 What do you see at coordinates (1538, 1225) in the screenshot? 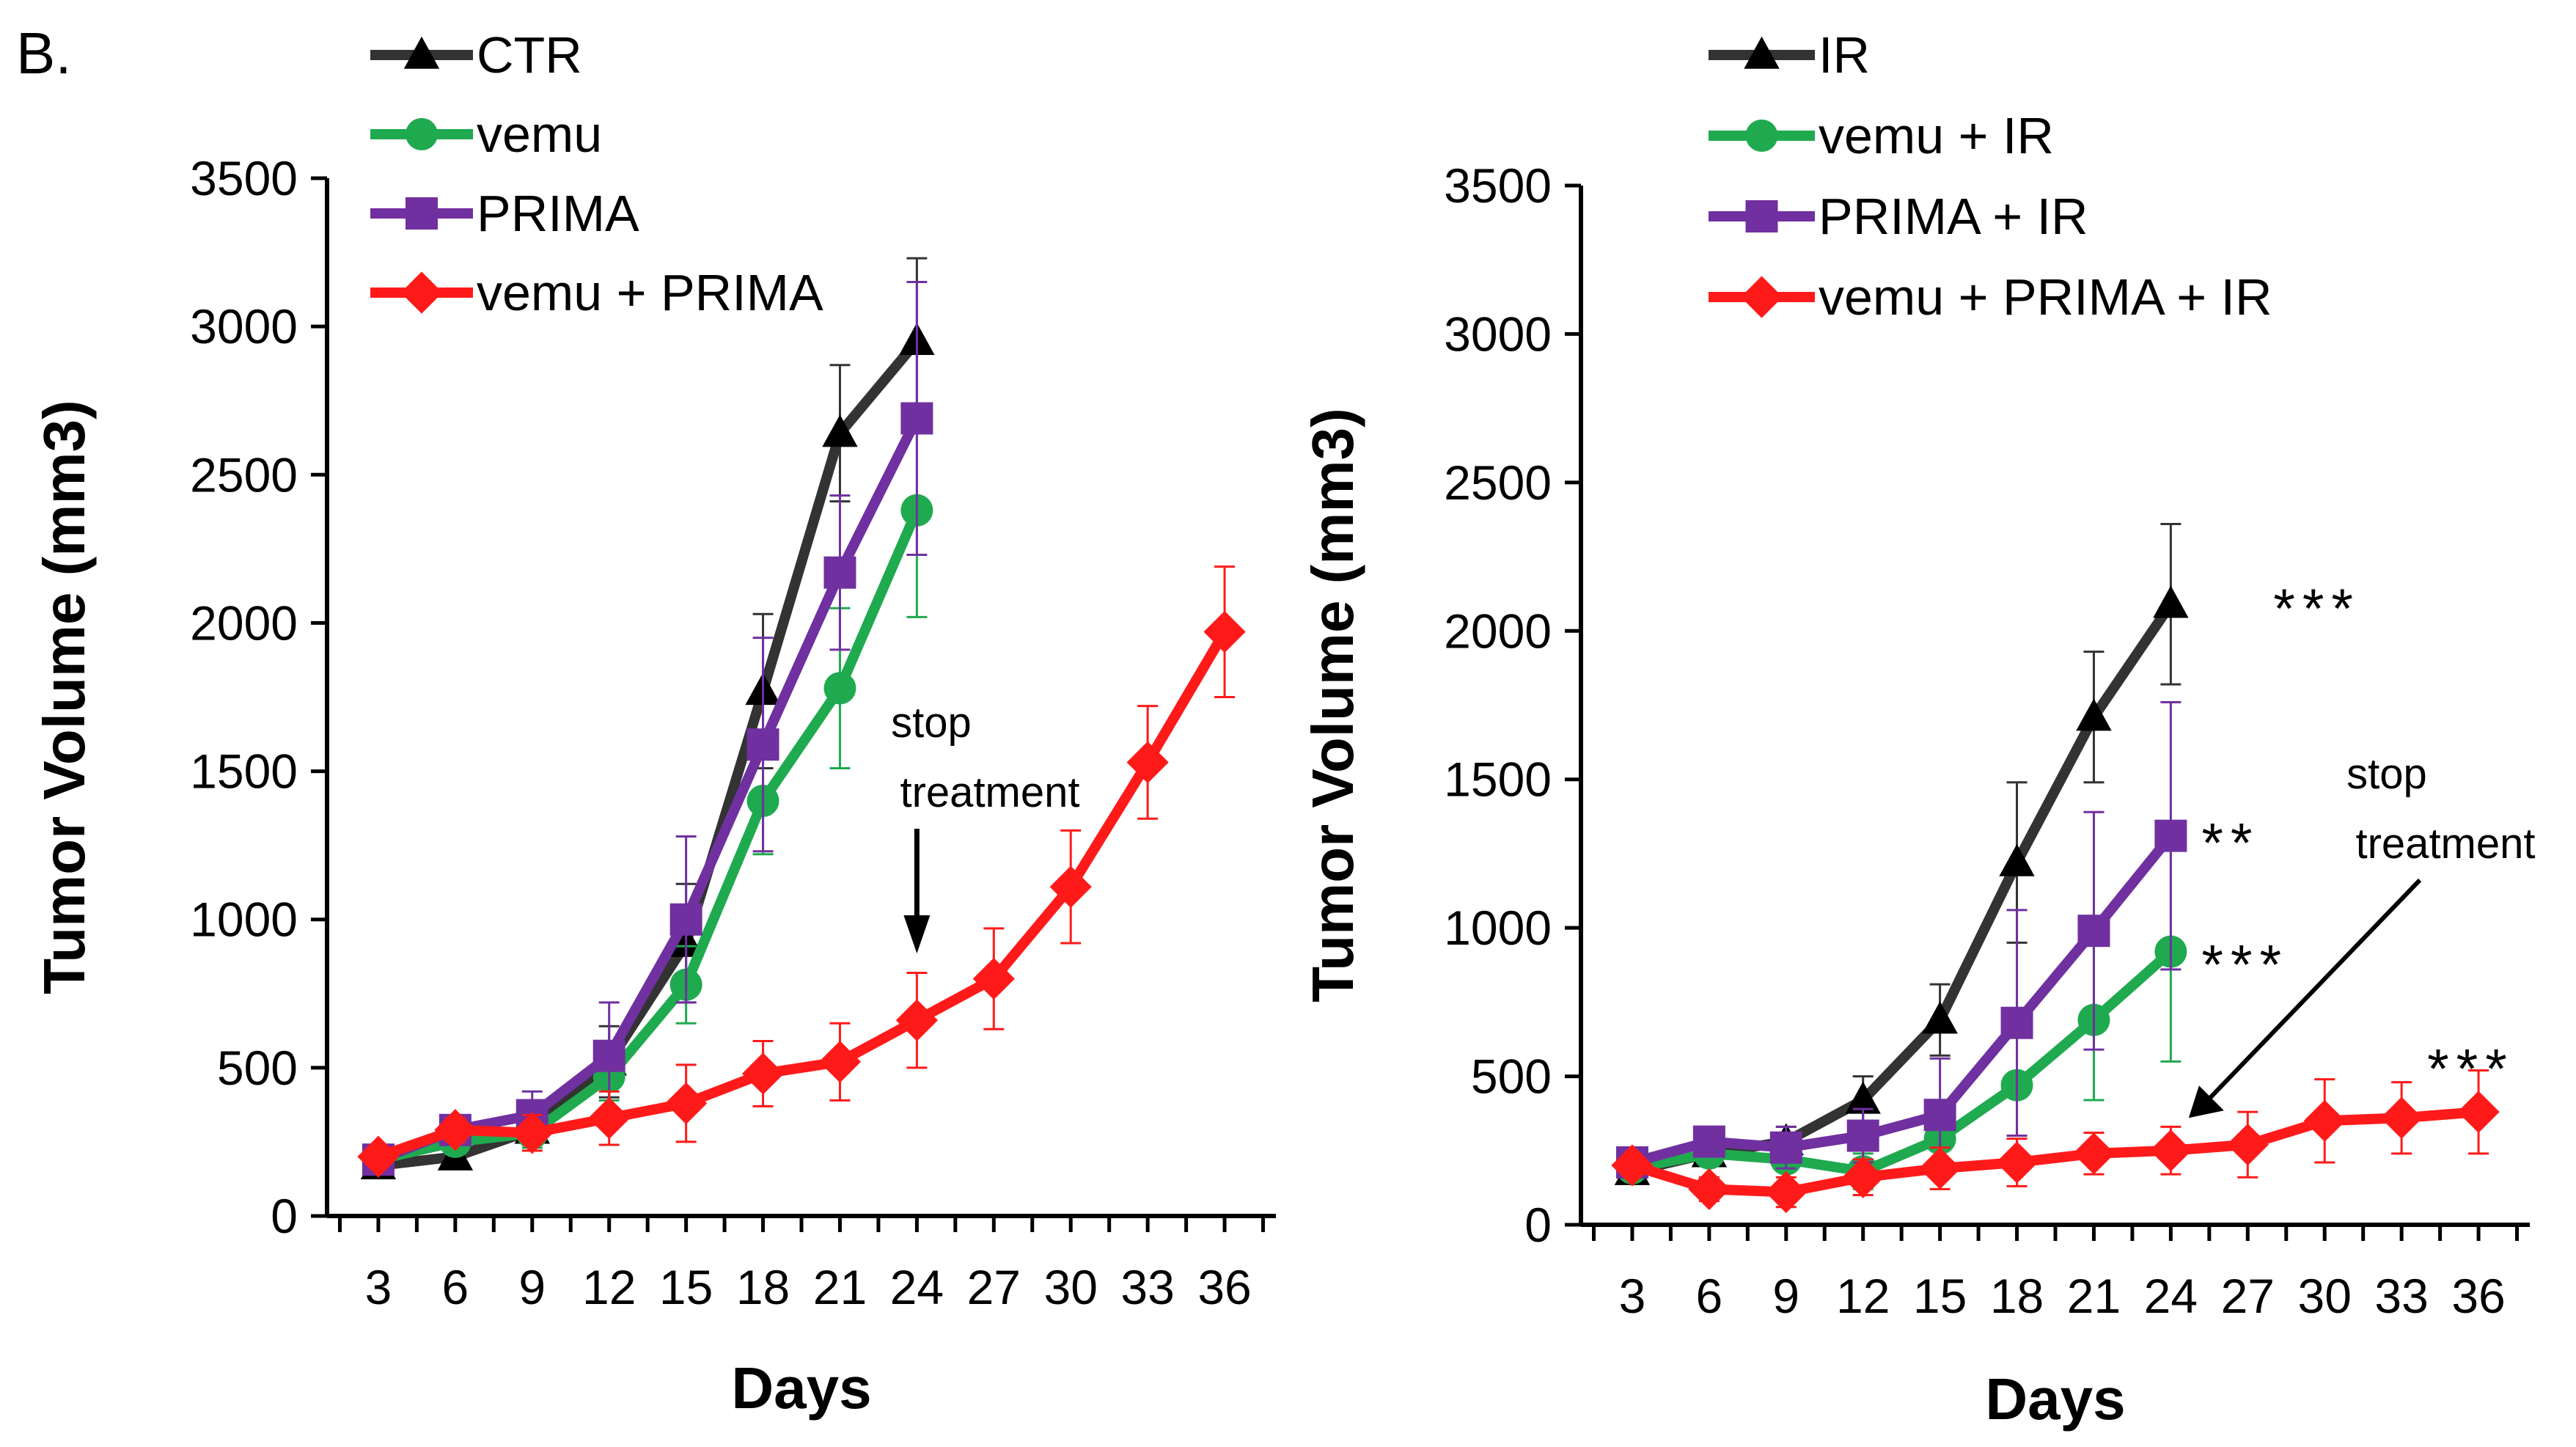
I see `chart2-y-tick-label: 0` at bounding box center [1538, 1225].